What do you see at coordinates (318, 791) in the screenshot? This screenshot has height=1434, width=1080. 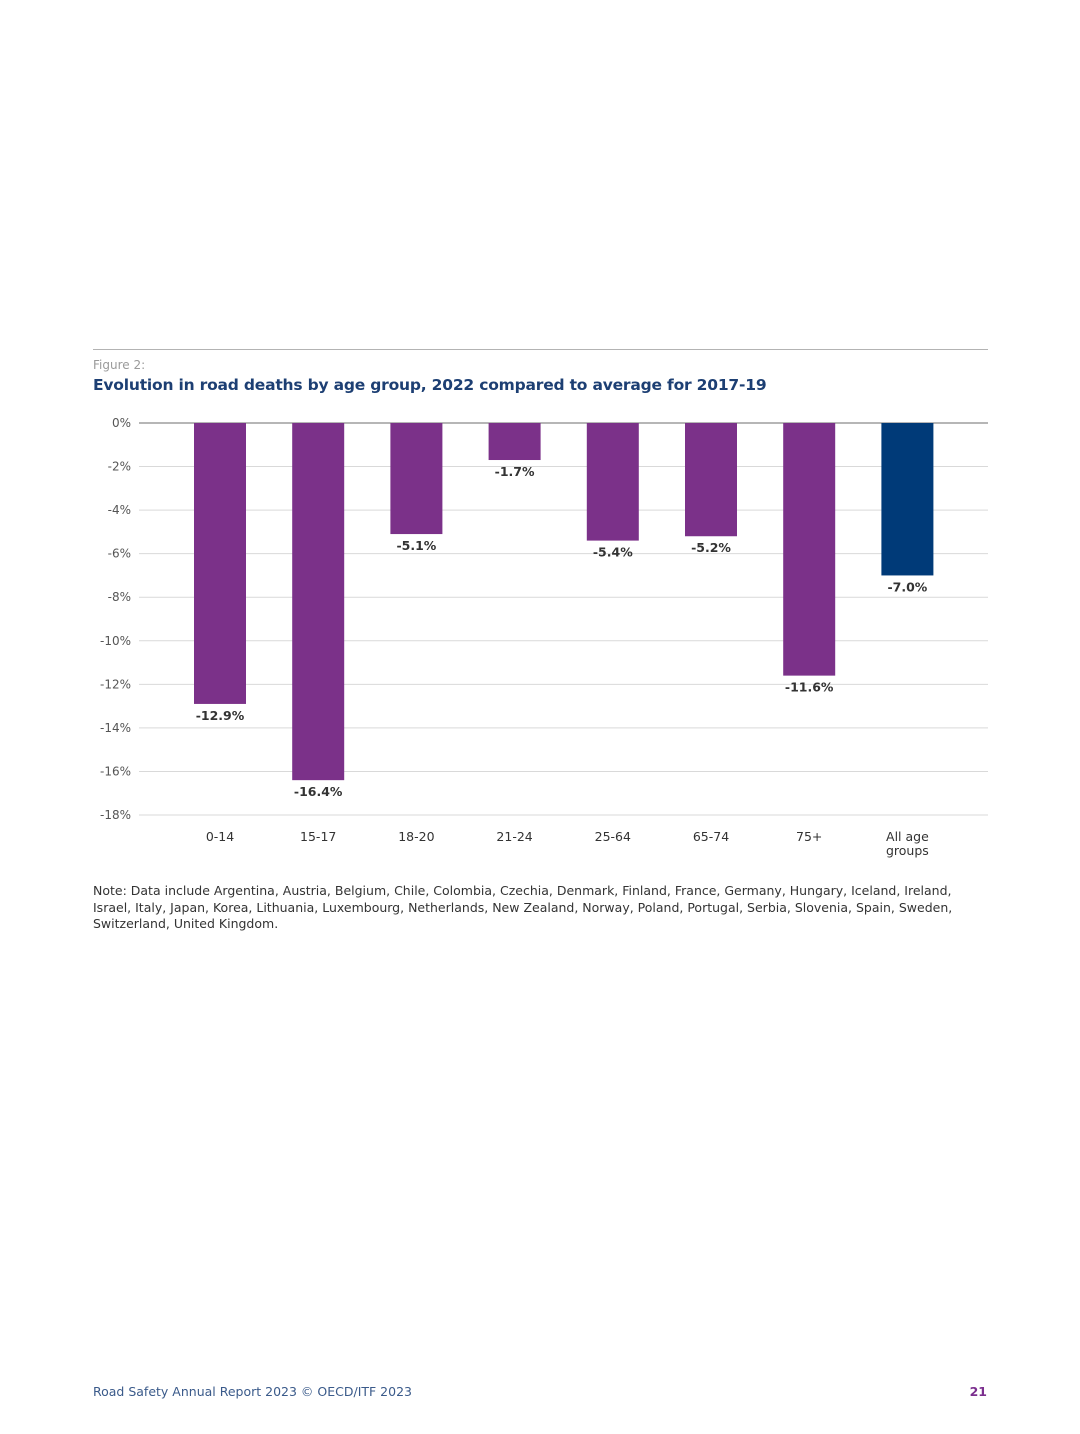 I see `data-label: -16.4%` at bounding box center [318, 791].